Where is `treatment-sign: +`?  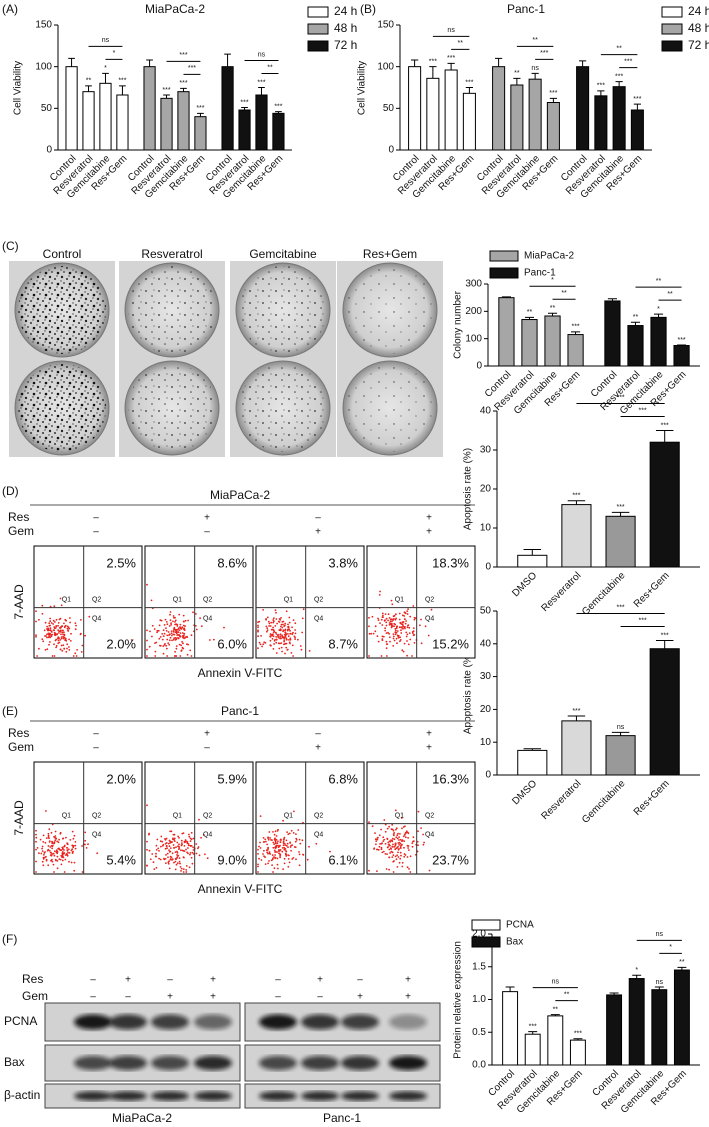 treatment-sign: + is located at coordinates (320, 980).